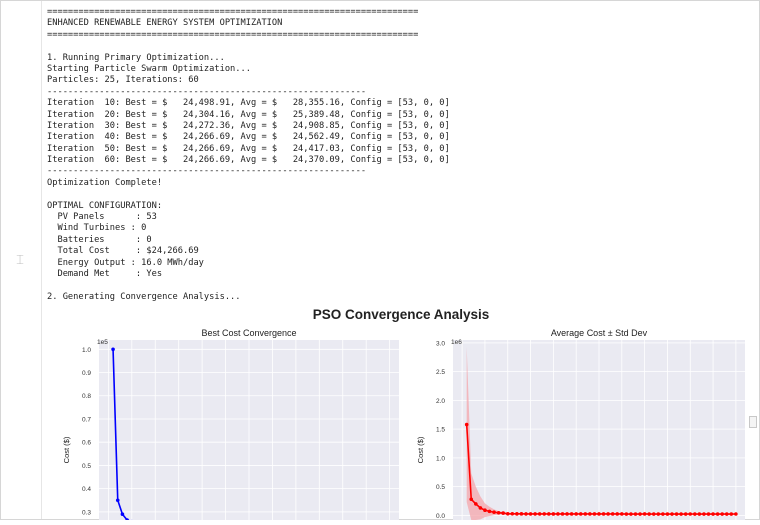  Describe the element at coordinates (440, 372) in the screenshot. I see `y-tick-label: 2.5` at that location.